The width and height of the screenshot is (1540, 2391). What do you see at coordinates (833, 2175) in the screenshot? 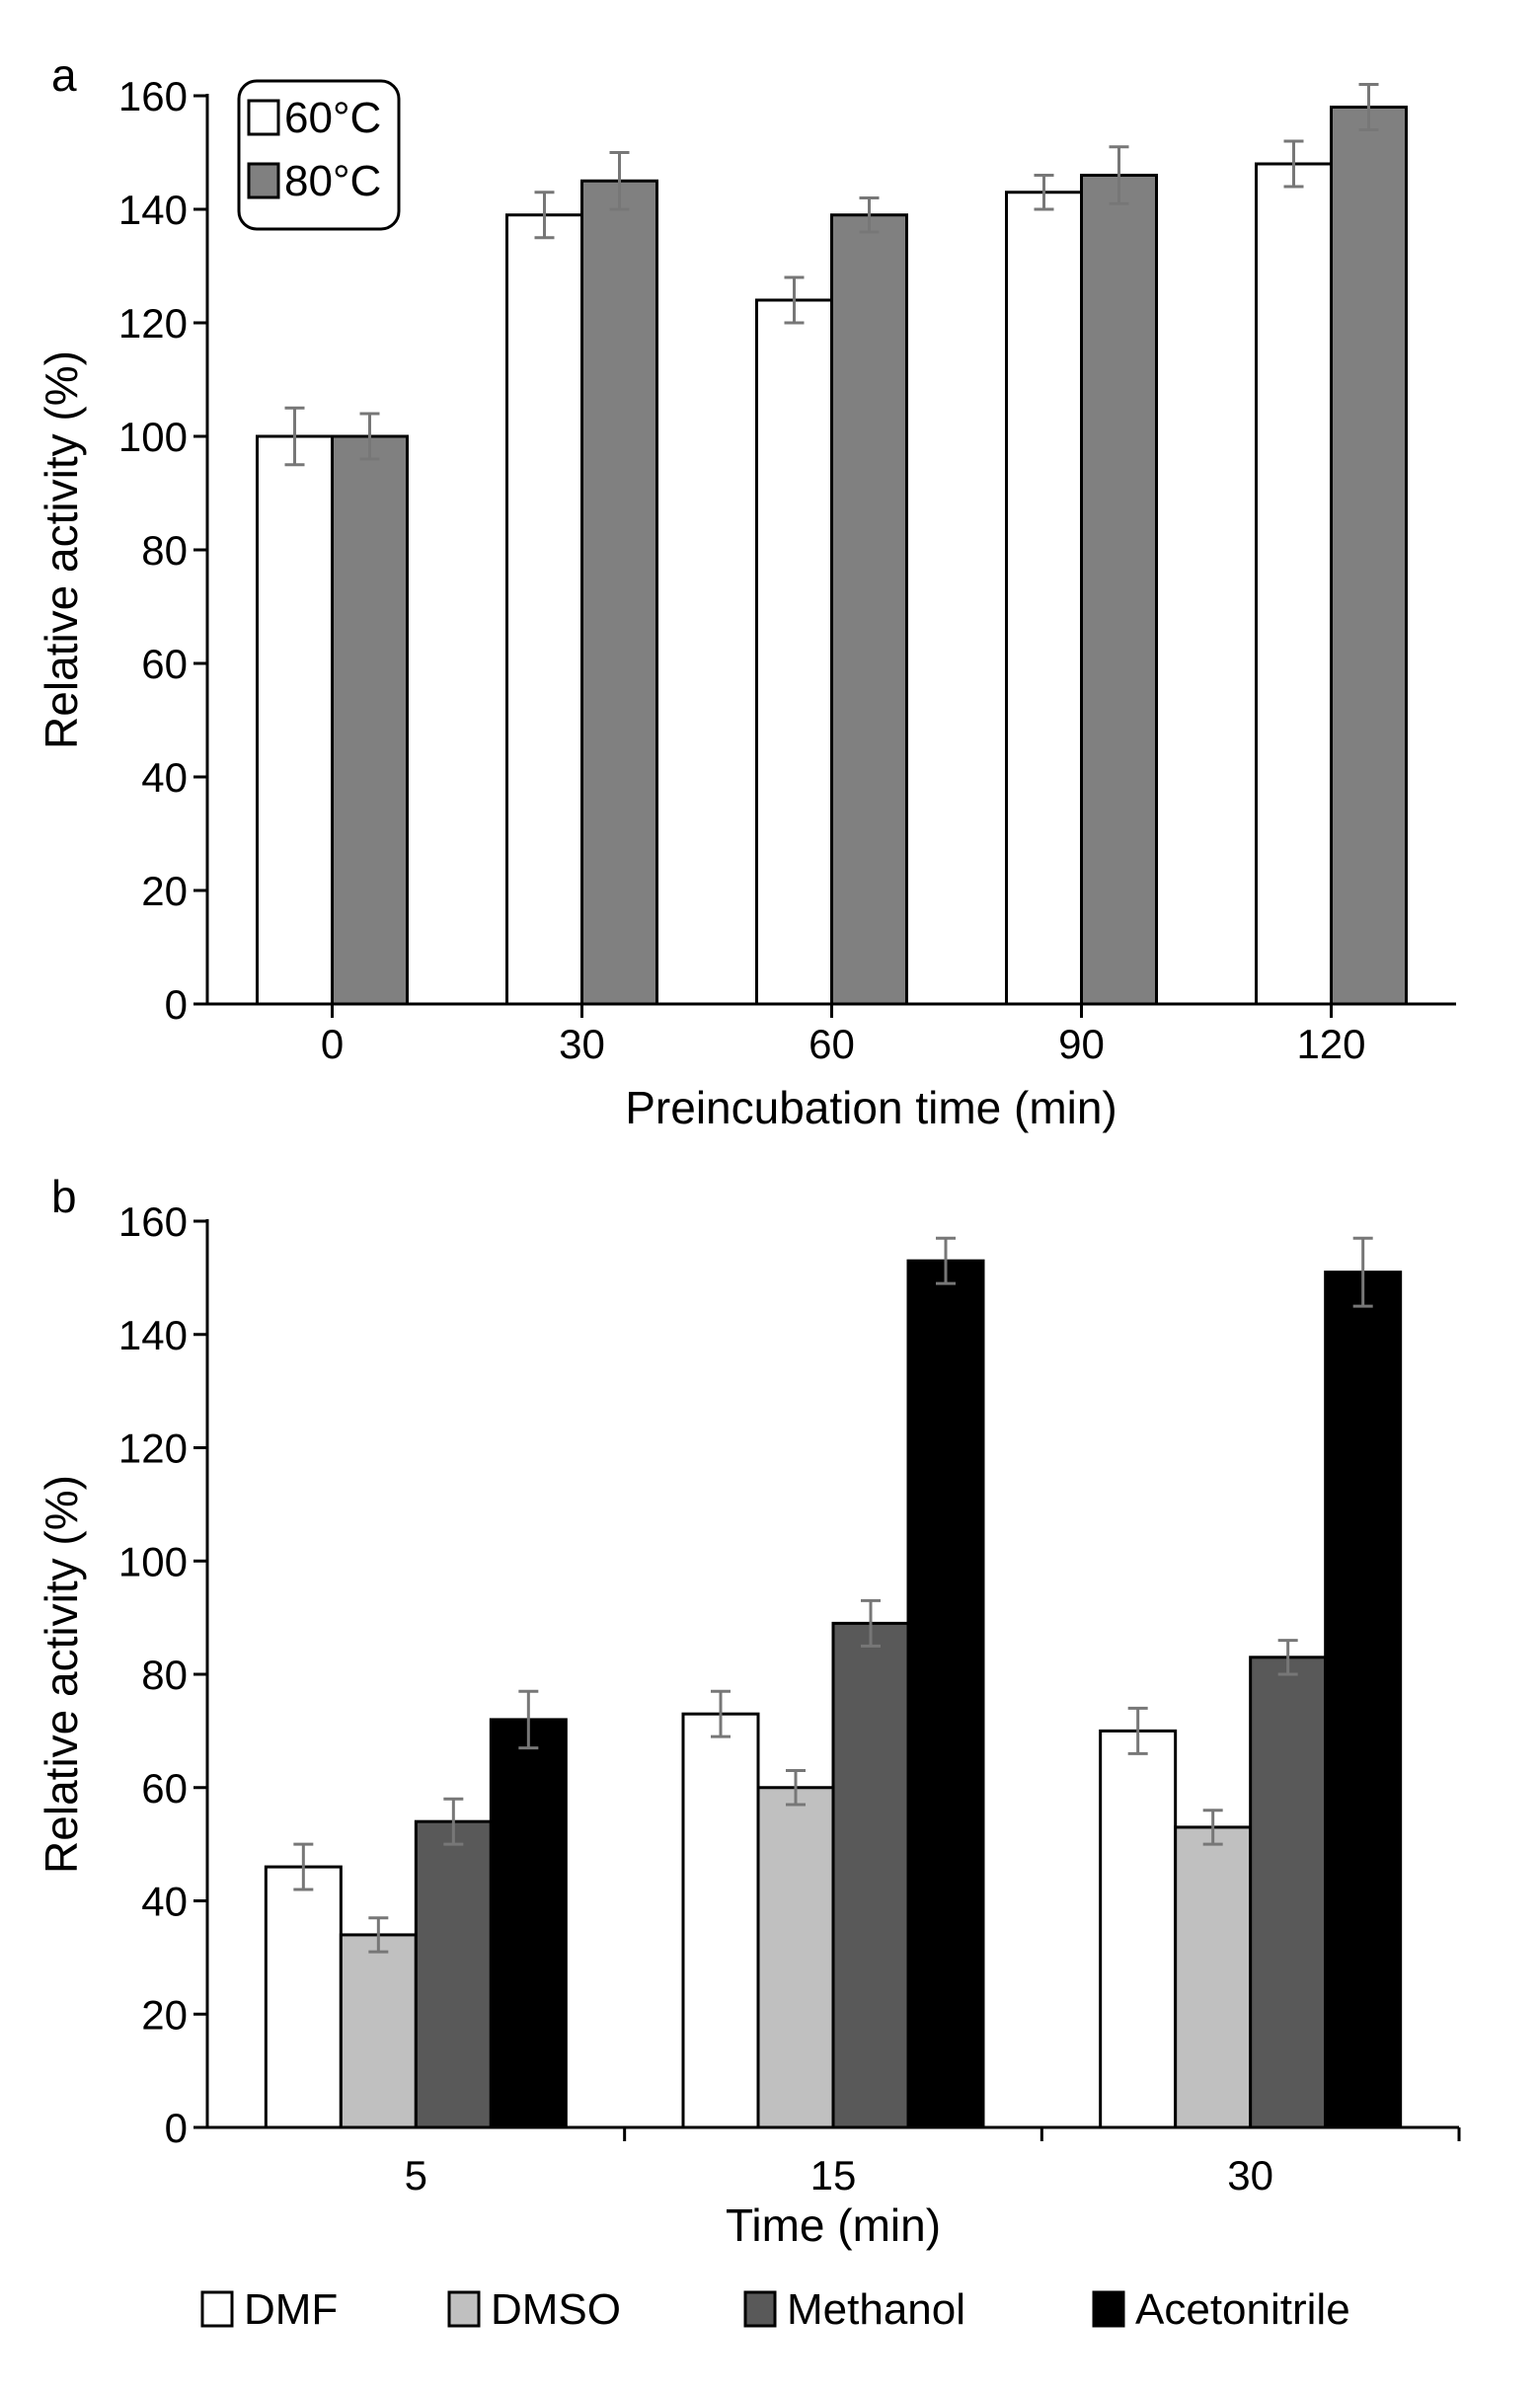
I see `x-tick-label: 15` at bounding box center [833, 2175].